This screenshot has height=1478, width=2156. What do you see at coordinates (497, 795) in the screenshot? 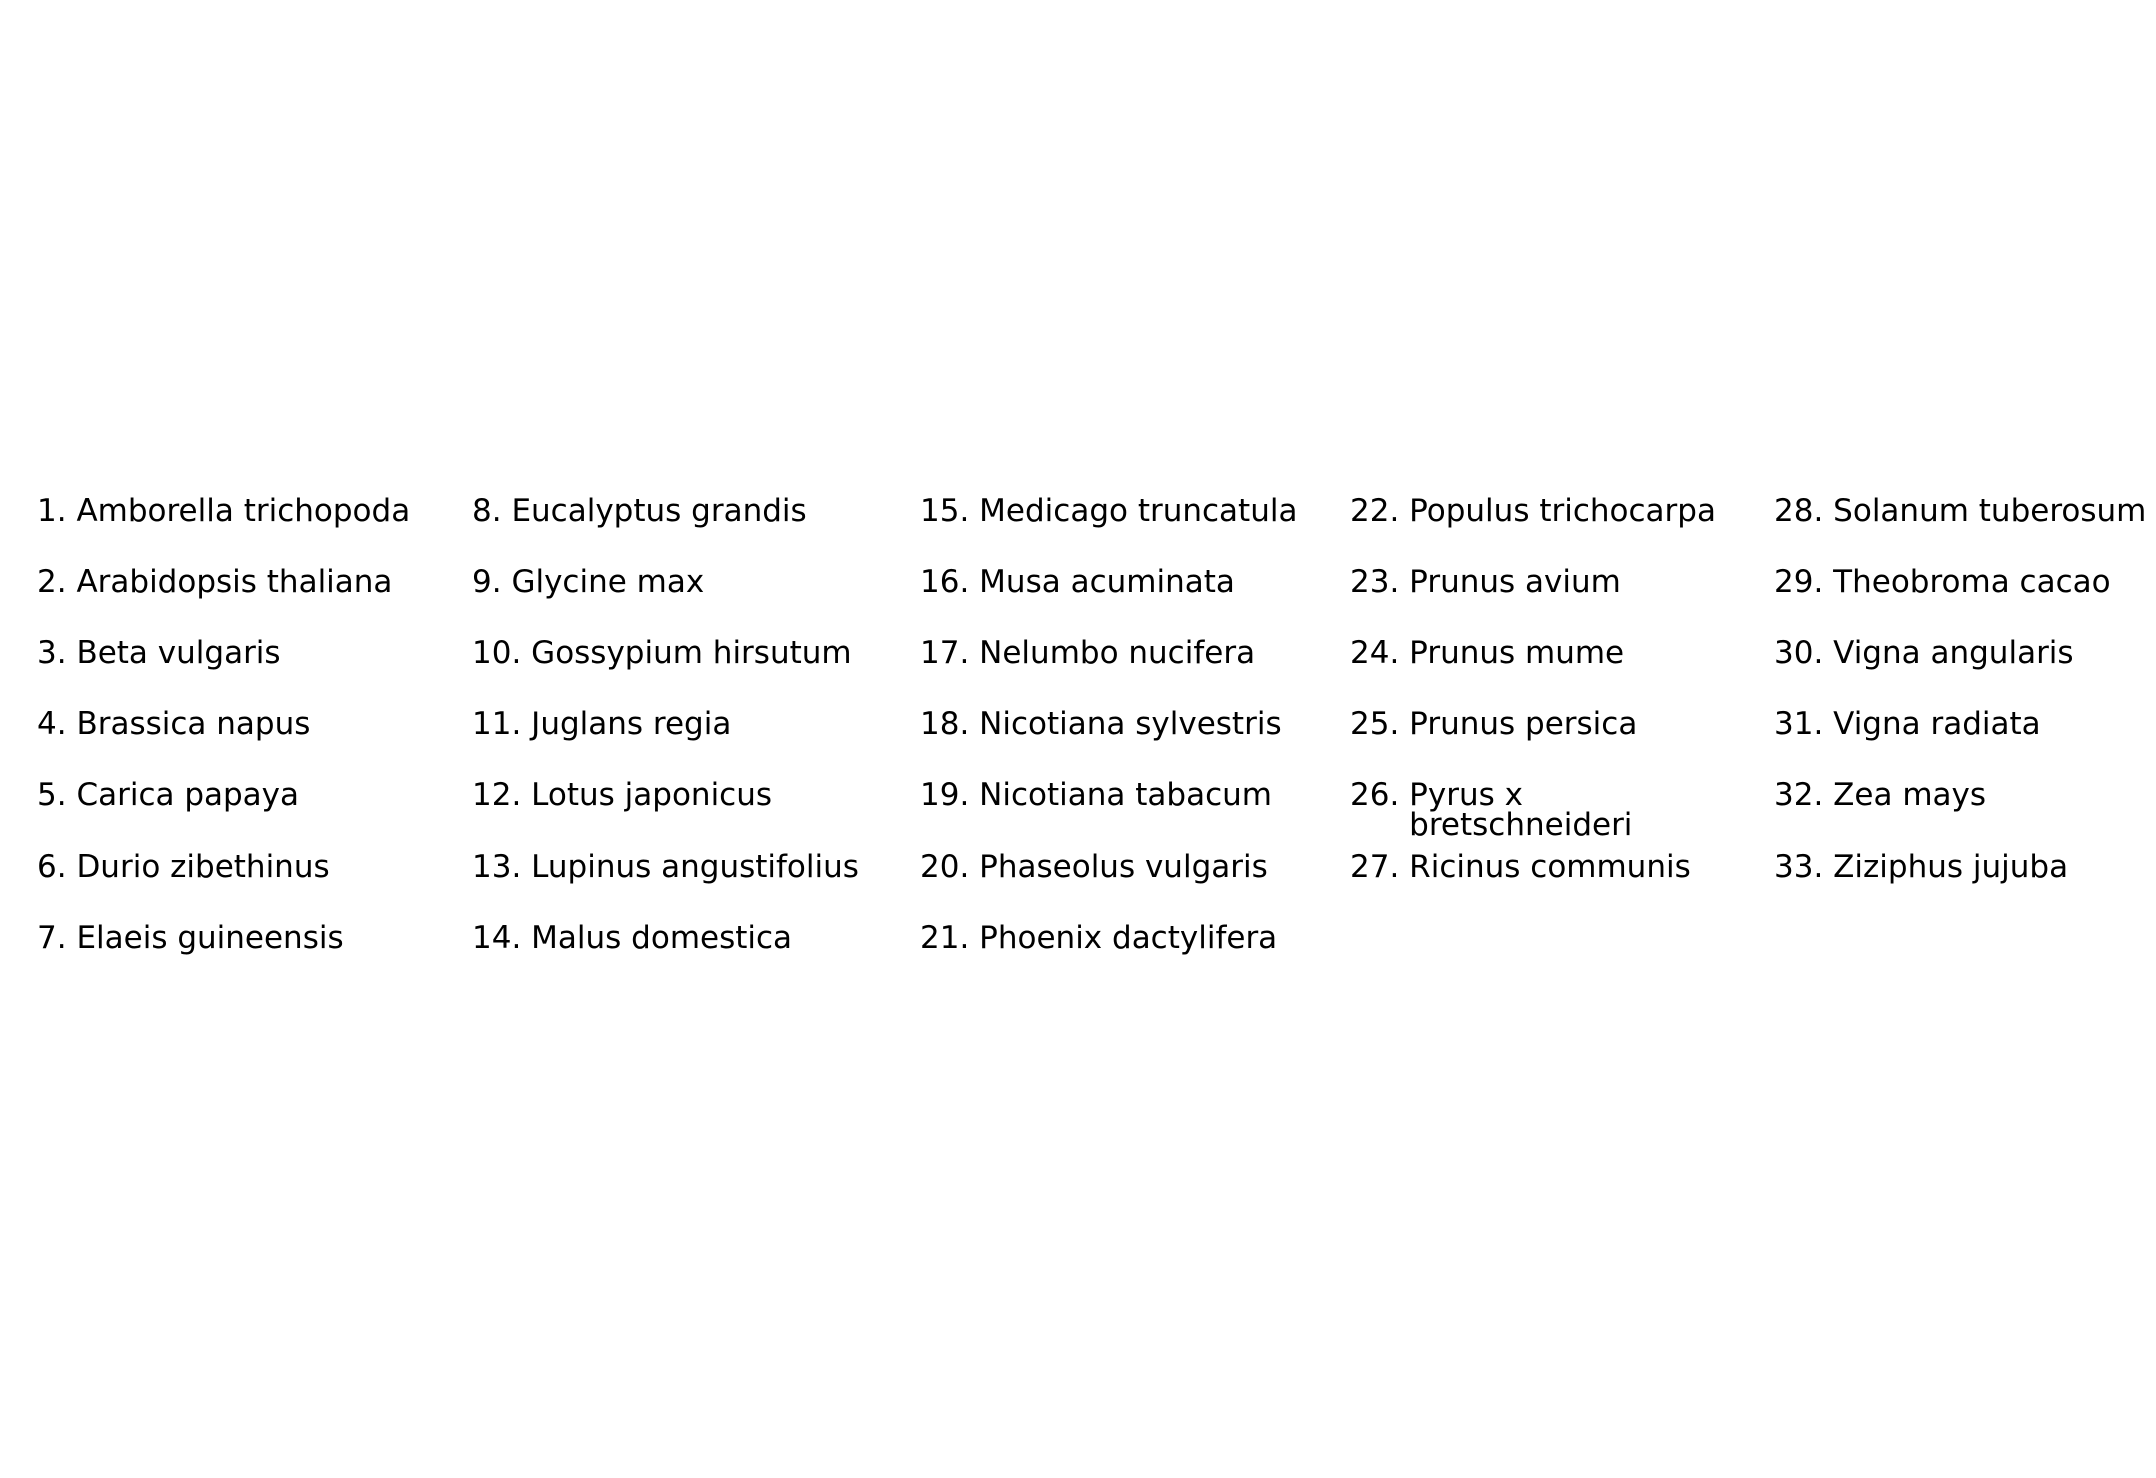
I see `species-number: 12.` at bounding box center [497, 795].